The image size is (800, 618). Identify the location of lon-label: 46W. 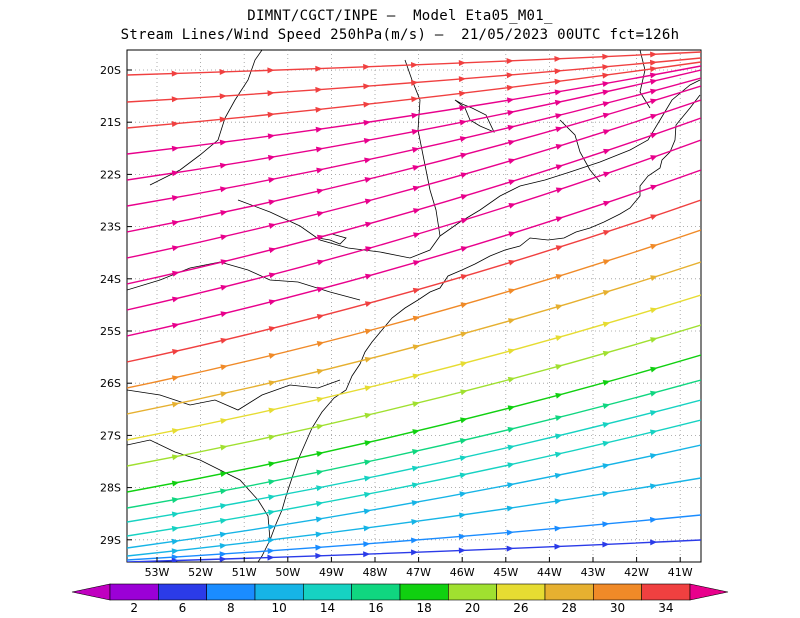
(462, 572).